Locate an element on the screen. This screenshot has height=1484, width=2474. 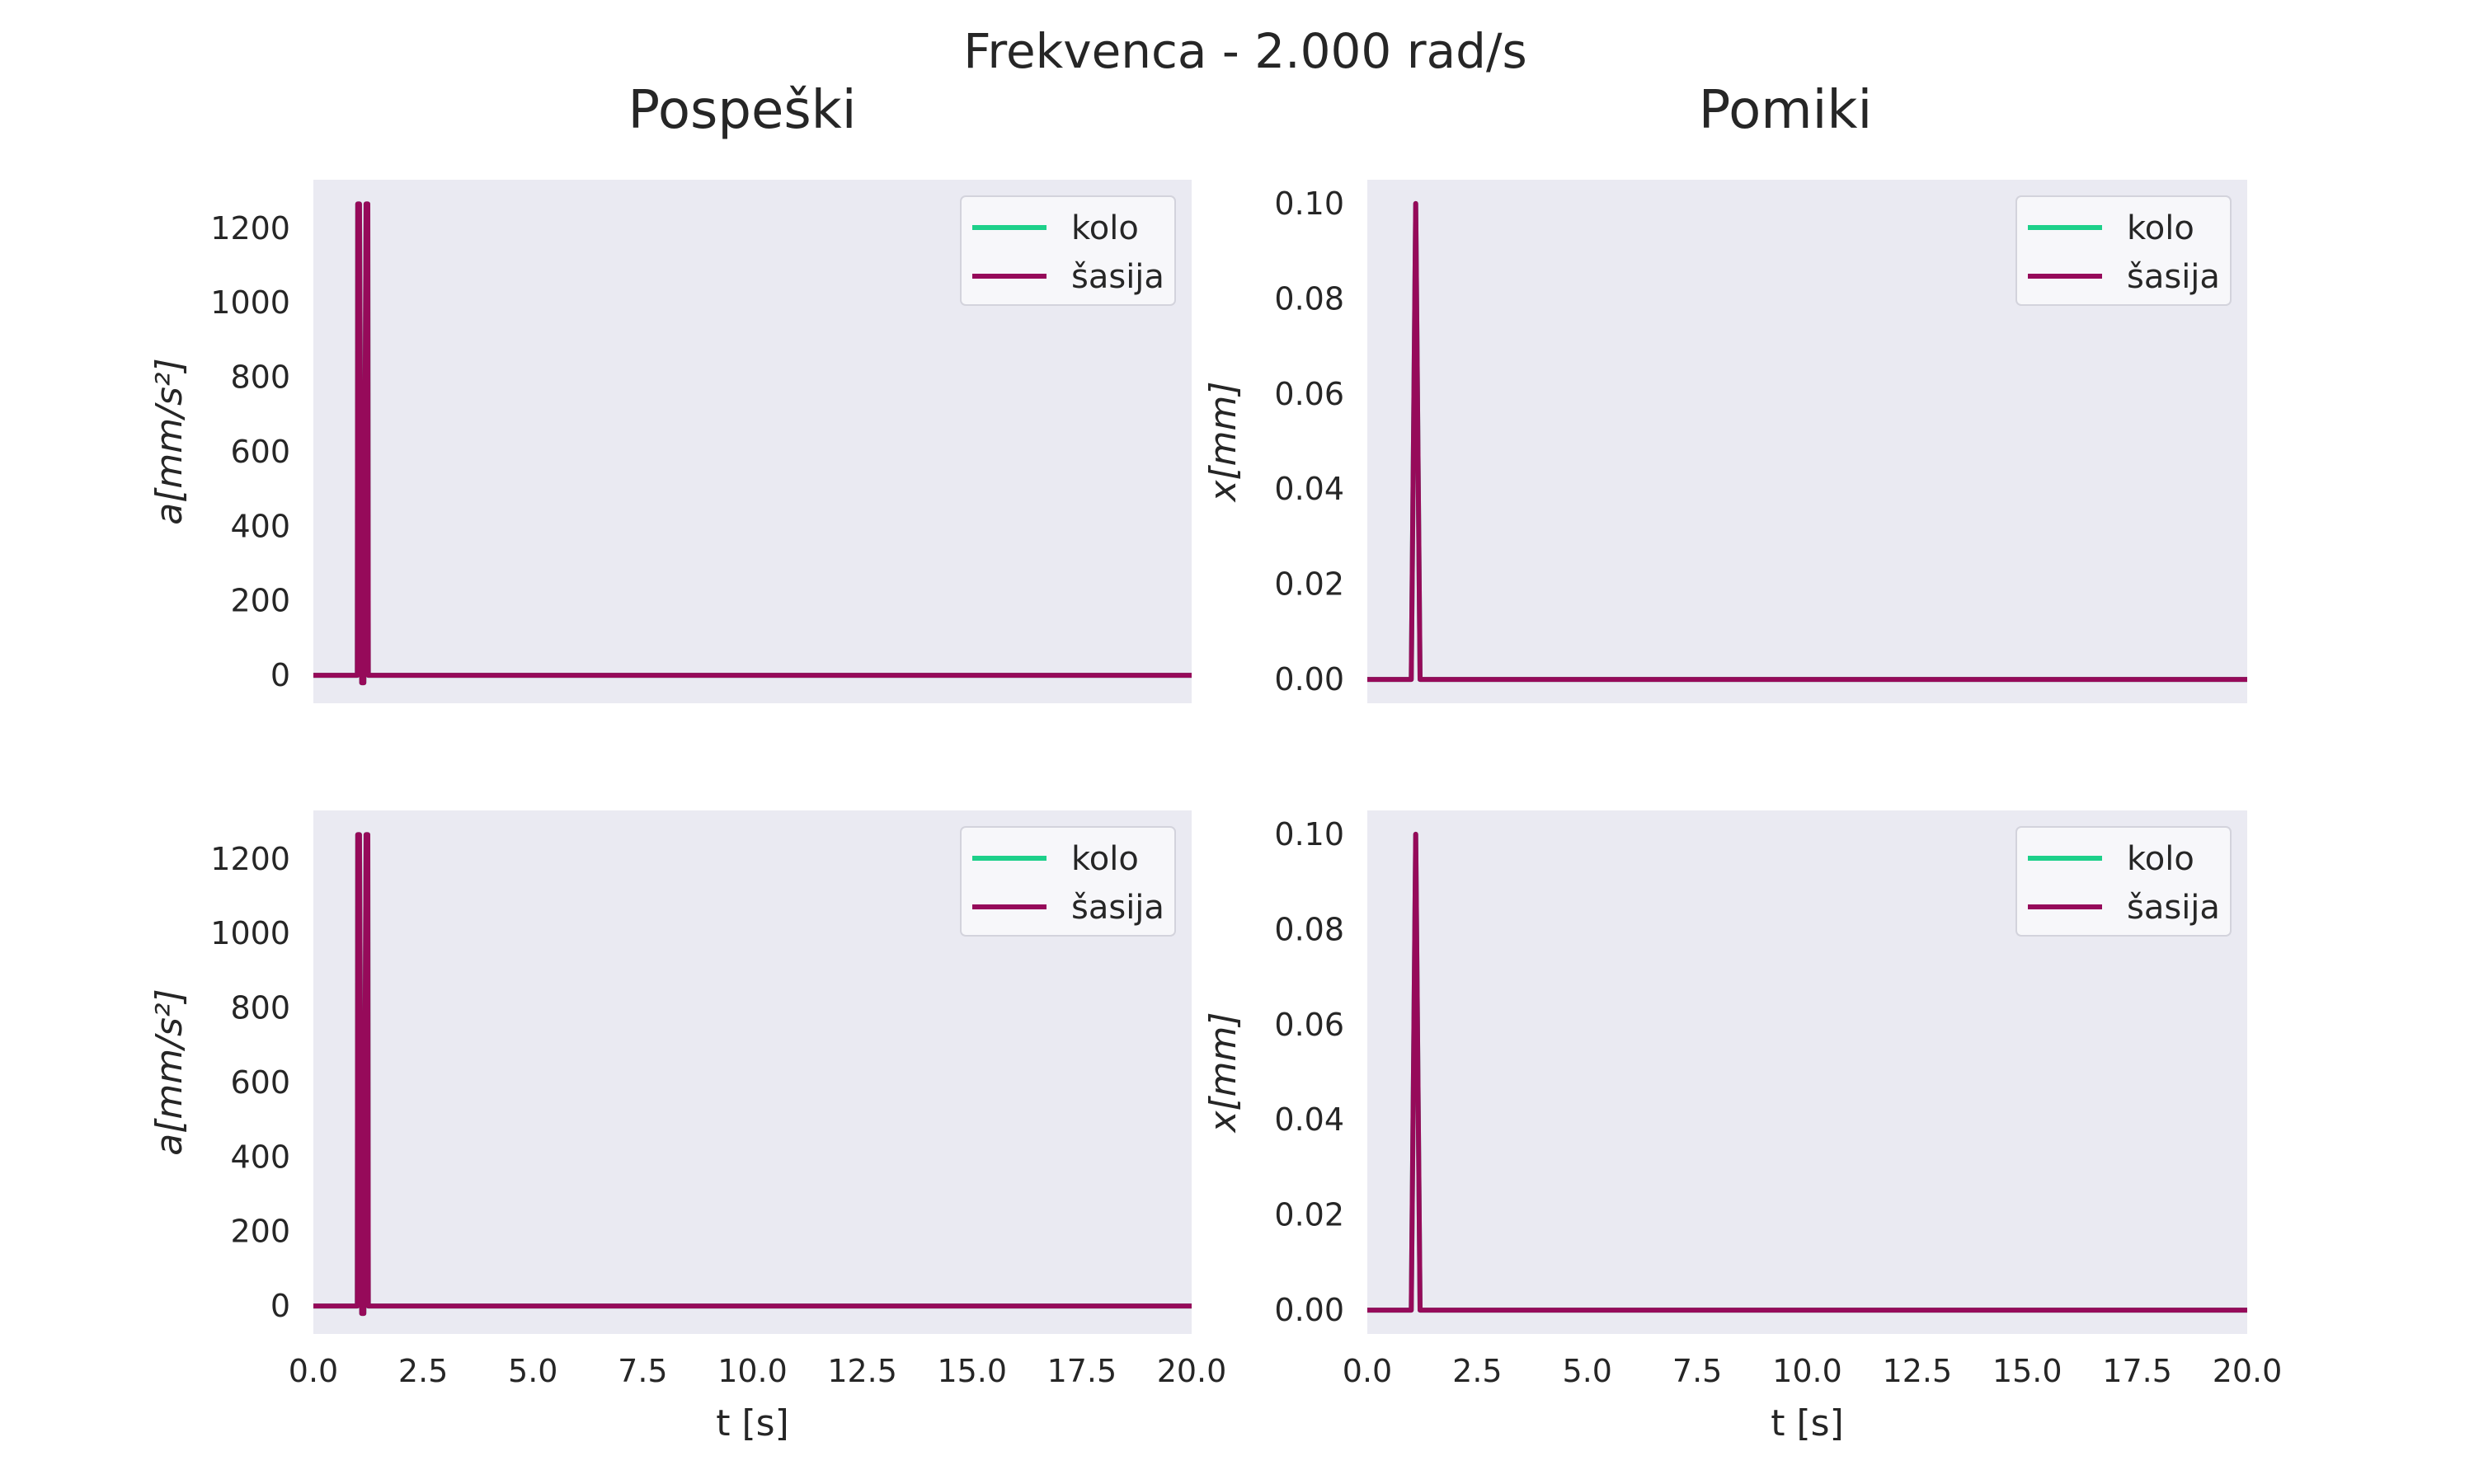
panel-top-left: 0 200 400 600 800 1000 1200 a[mm/s²] kolo šasija is located at coordinates (670, 441).